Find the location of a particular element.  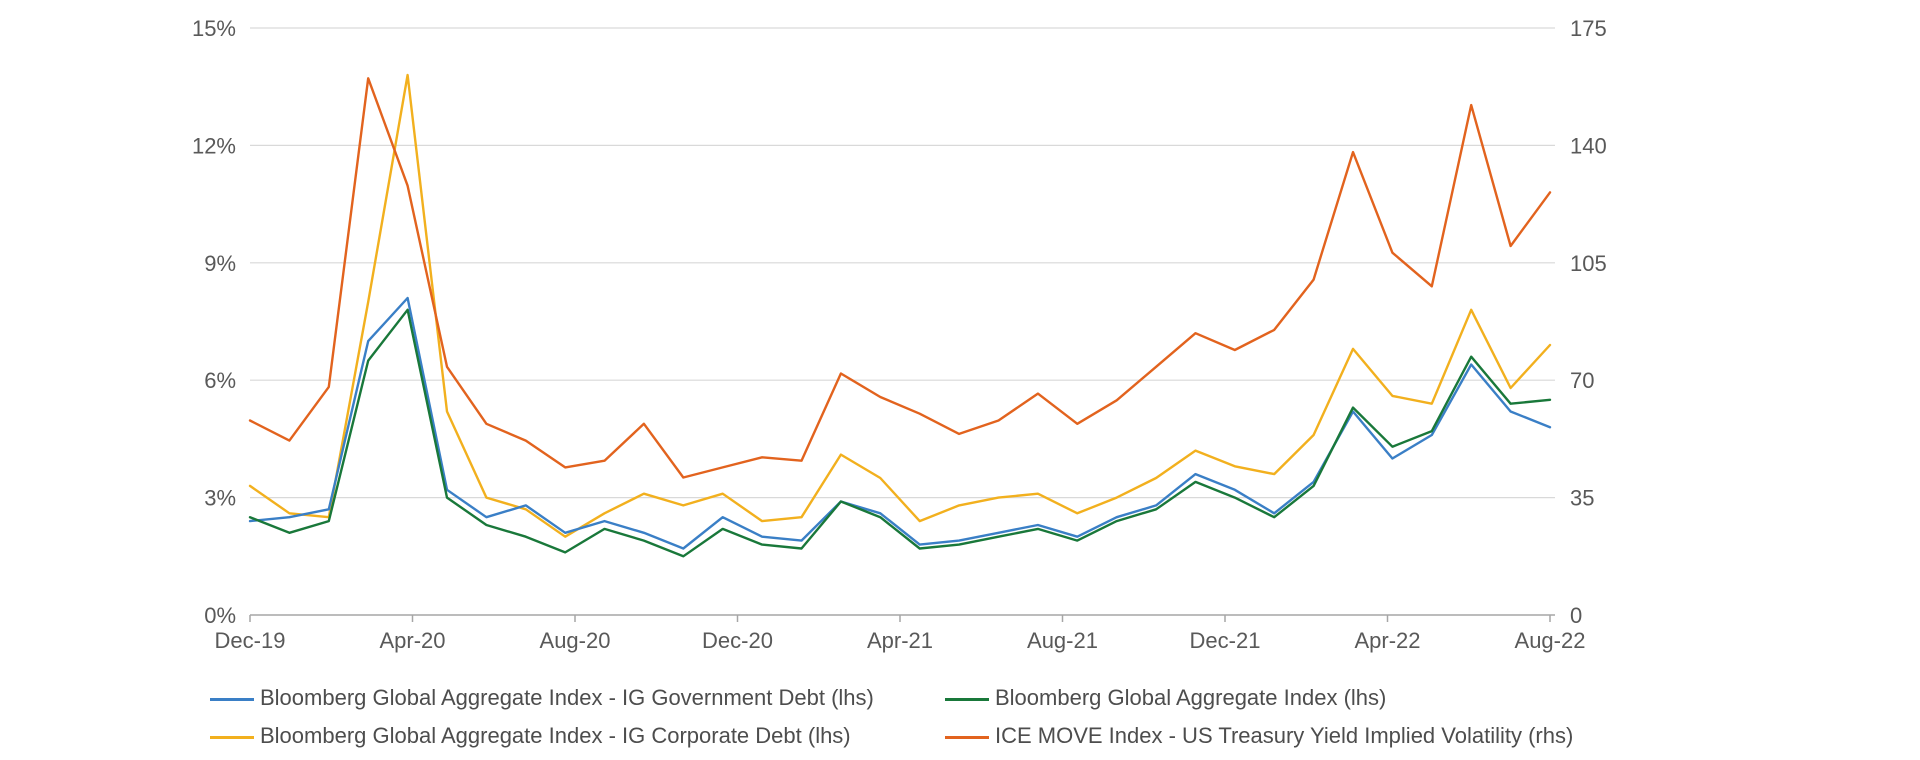

x-tick-label: Dec-19 is located at coordinates (250, 640).